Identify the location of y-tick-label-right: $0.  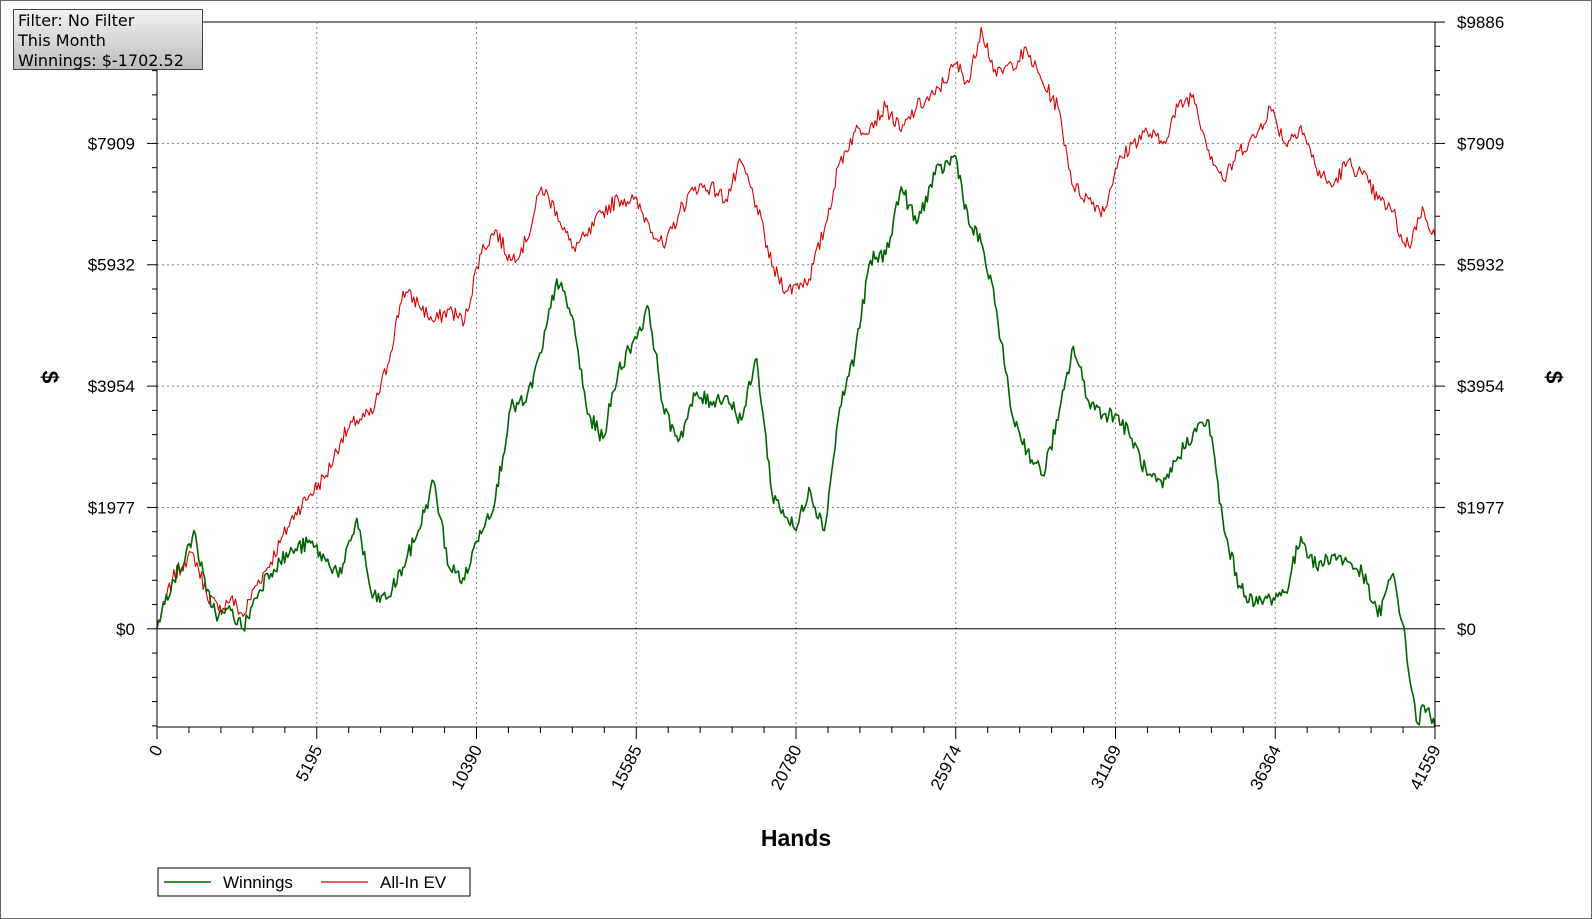
(1466, 629).